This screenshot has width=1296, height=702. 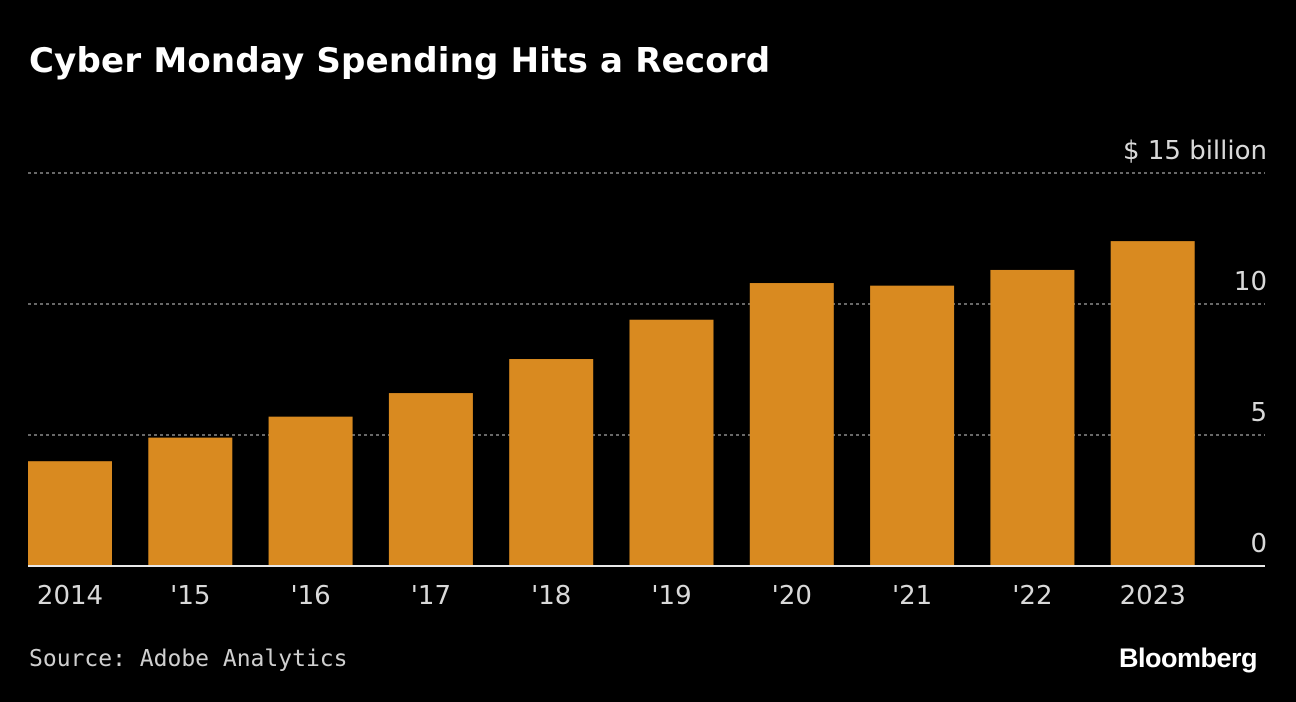 What do you see at coordinates (1188, 658) in the screenshot?
I see `bloomberg-logo: Bloomberg` at bounding box center [1188, 658].